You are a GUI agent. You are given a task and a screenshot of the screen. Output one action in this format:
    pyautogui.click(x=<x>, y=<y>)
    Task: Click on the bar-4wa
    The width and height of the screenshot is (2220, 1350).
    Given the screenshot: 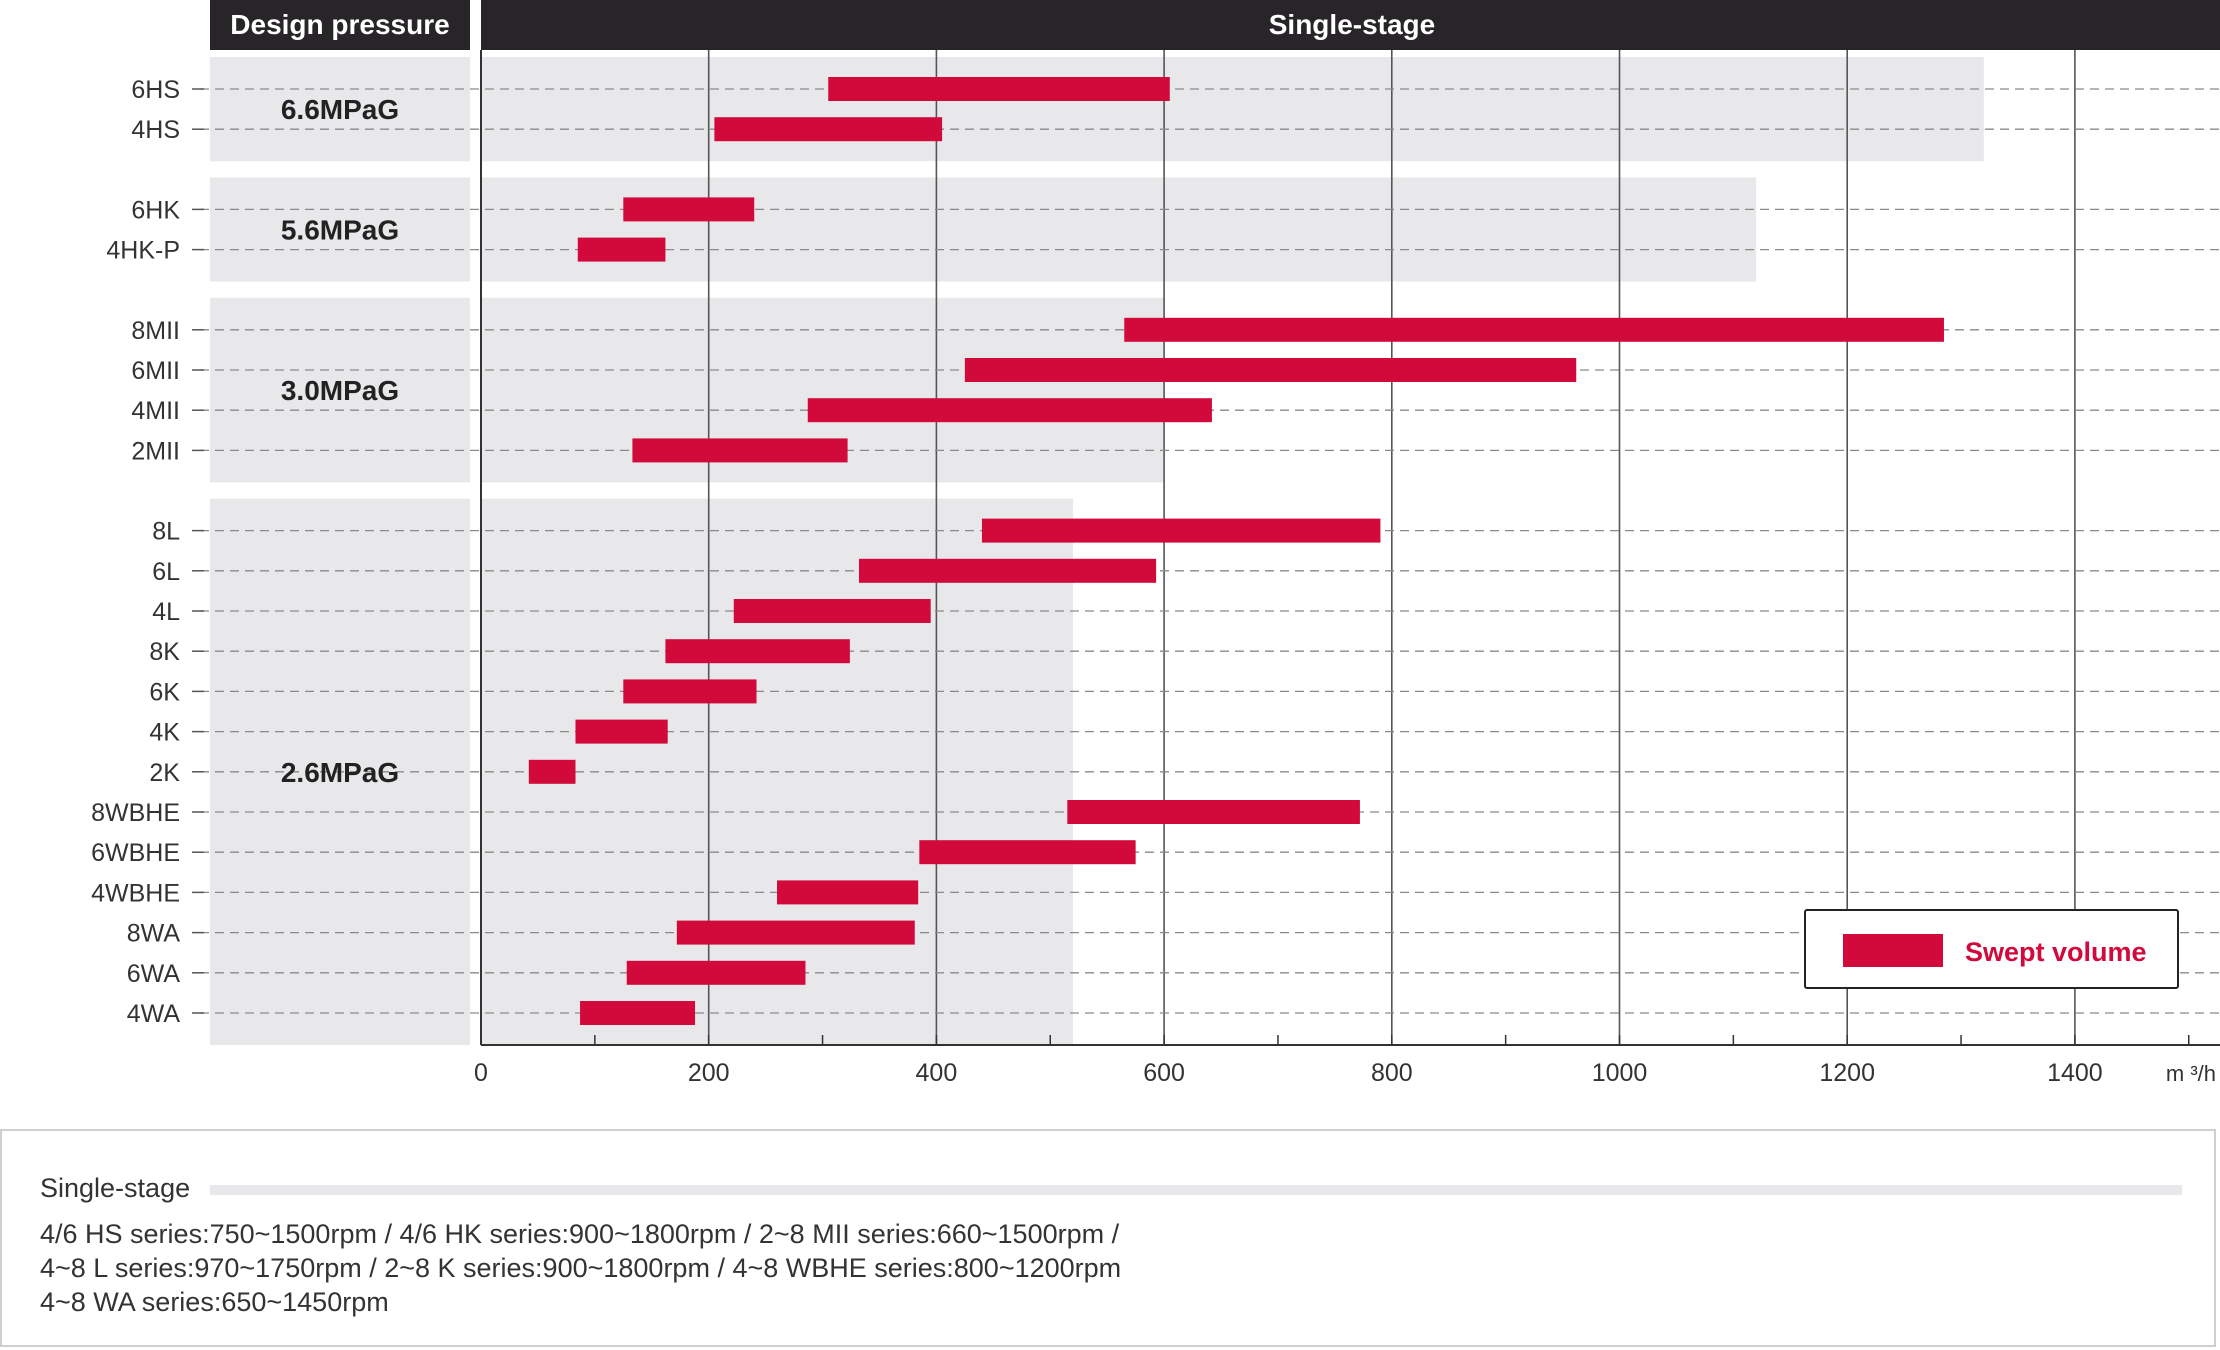 What is the action you would take?
    pyautogui.click(x=638, y=1013)
    